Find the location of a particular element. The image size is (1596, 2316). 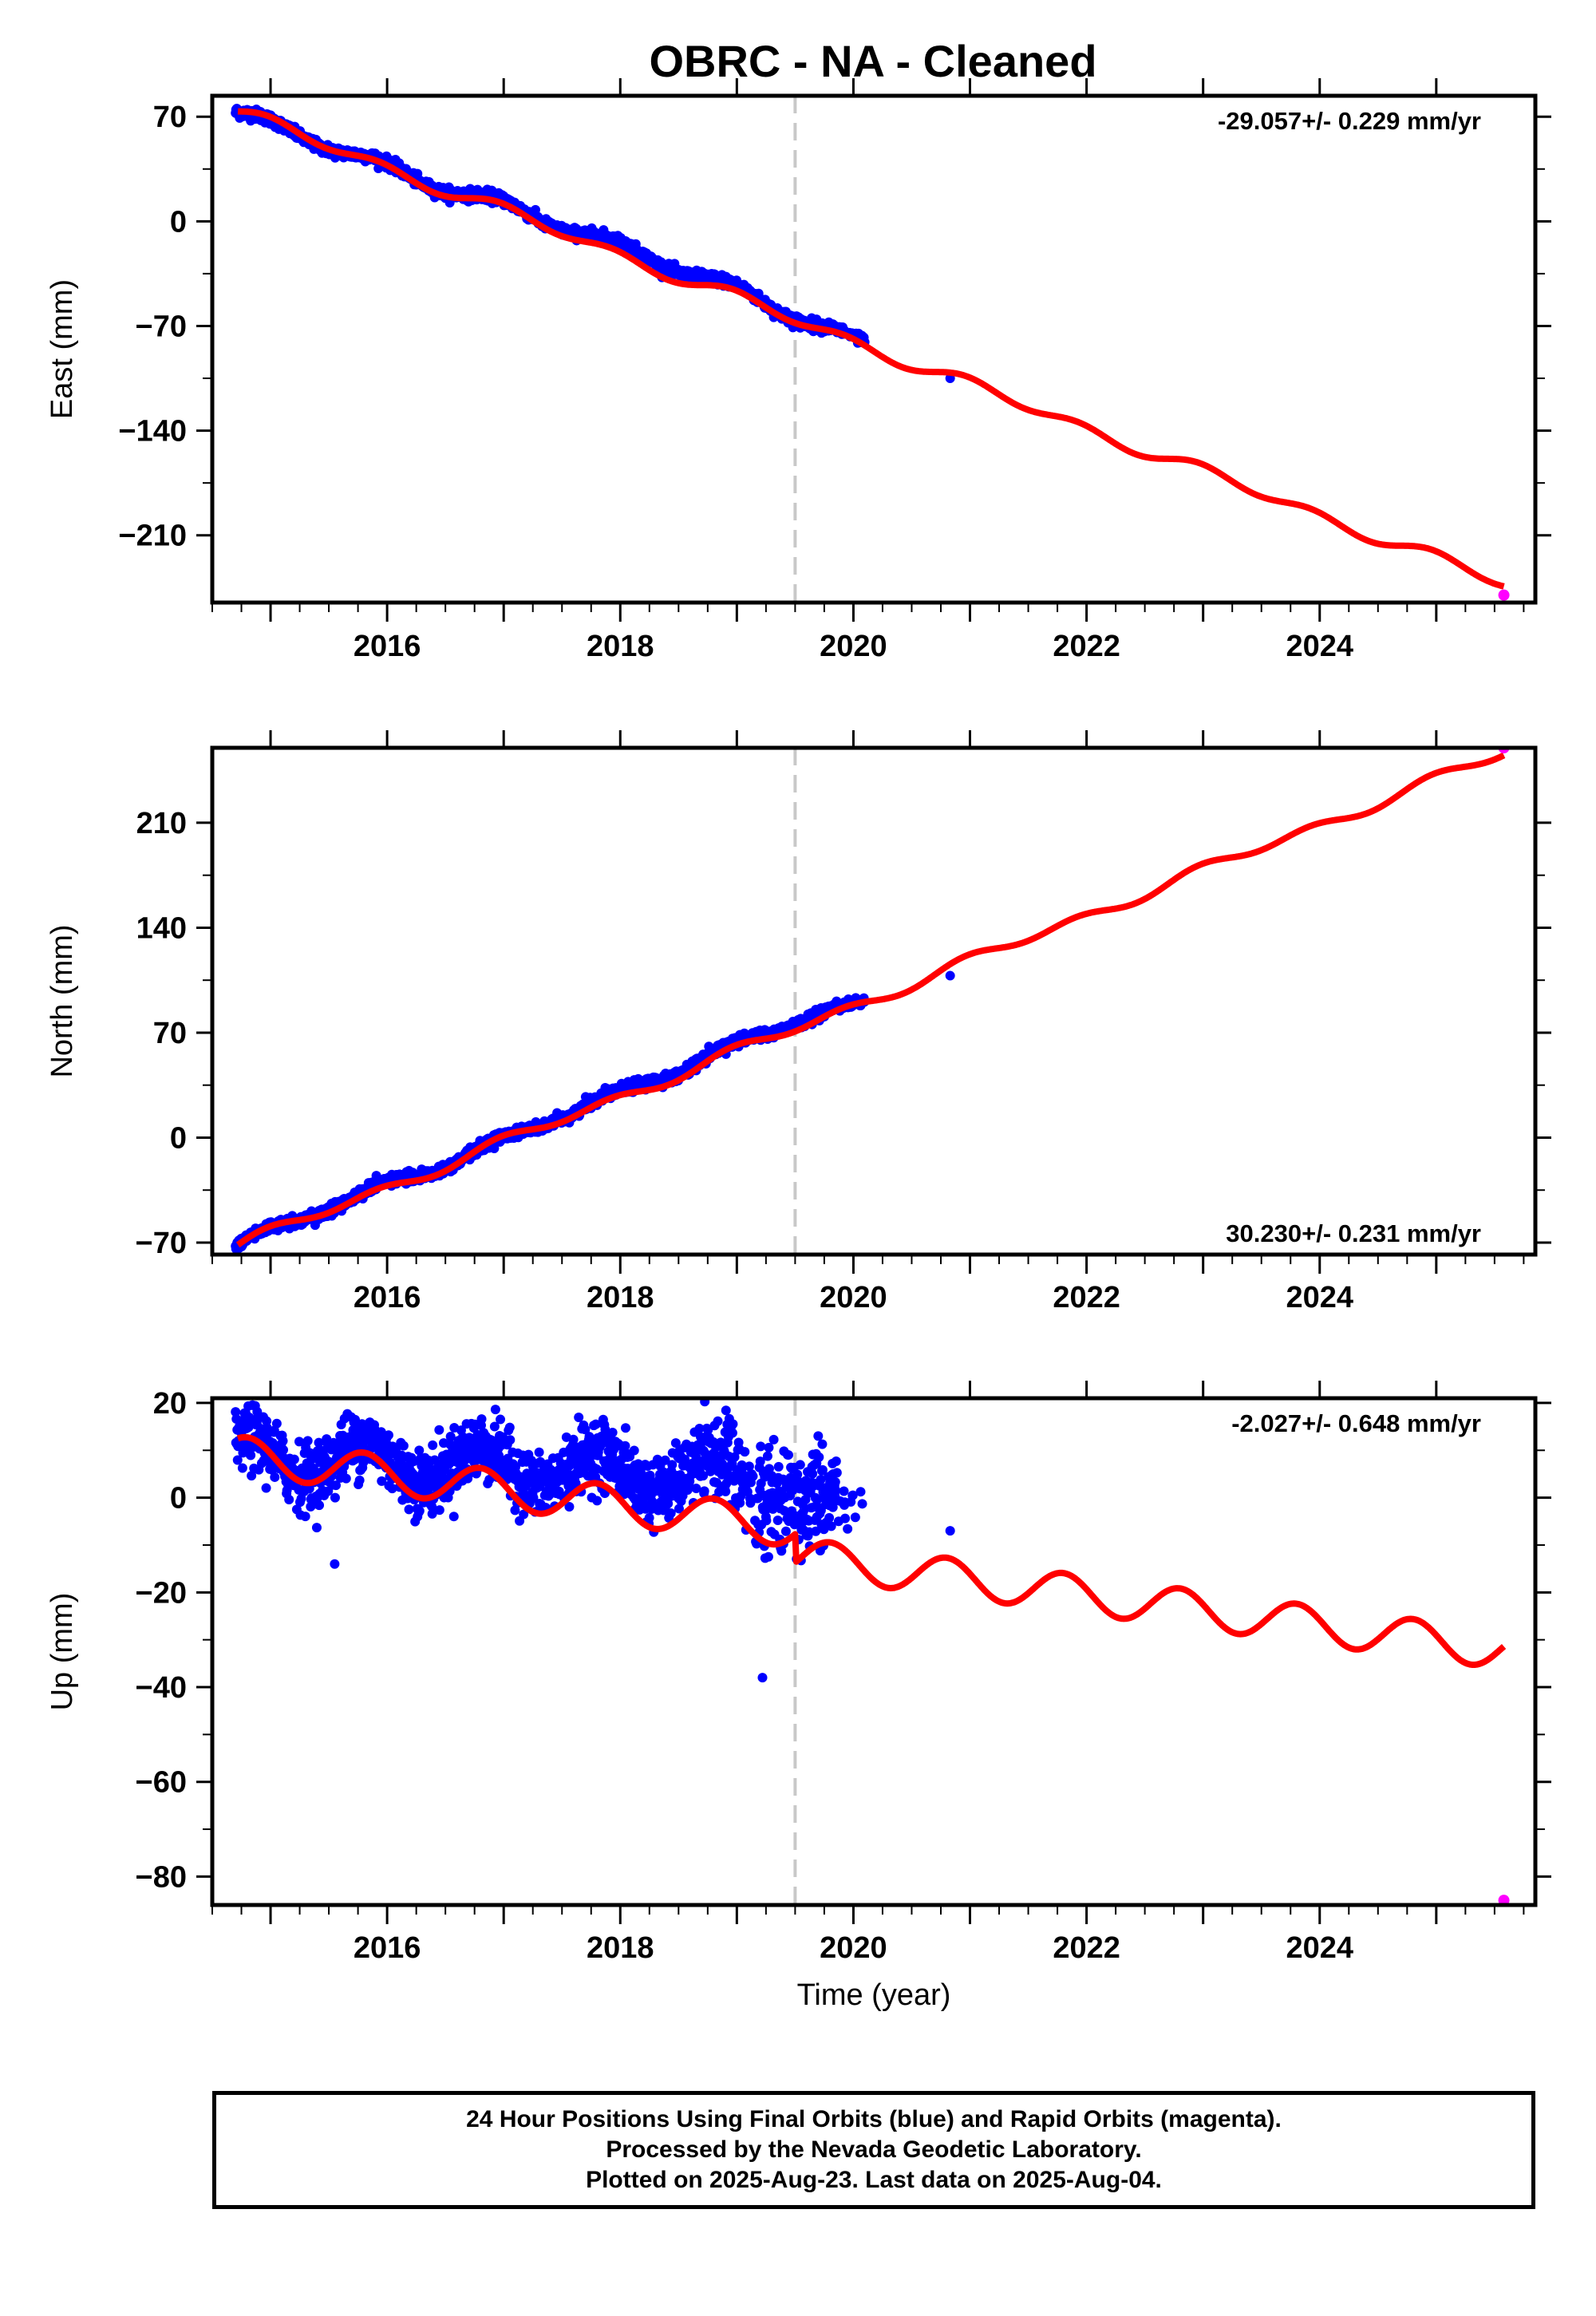

rate-label: -29.057+/- 0.229 mm/yr is located at coordinates (1349, 121).